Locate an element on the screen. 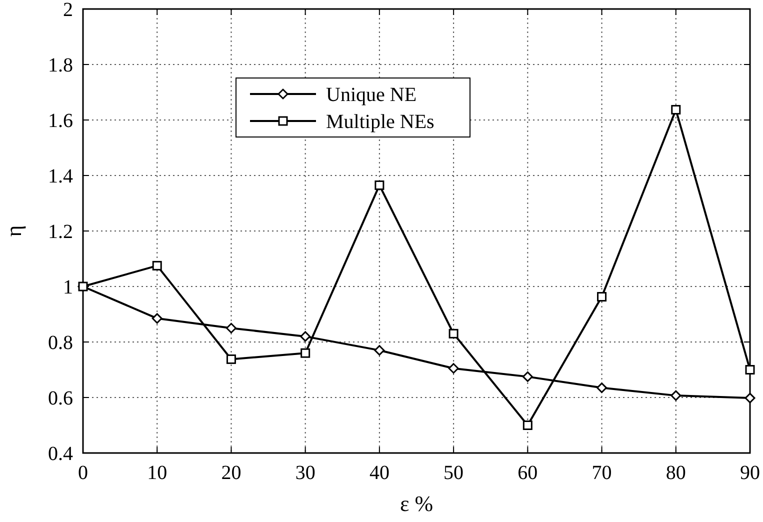 The image size is (763, 522). x-tick-label: 40 is located at coordinates (379, 473).